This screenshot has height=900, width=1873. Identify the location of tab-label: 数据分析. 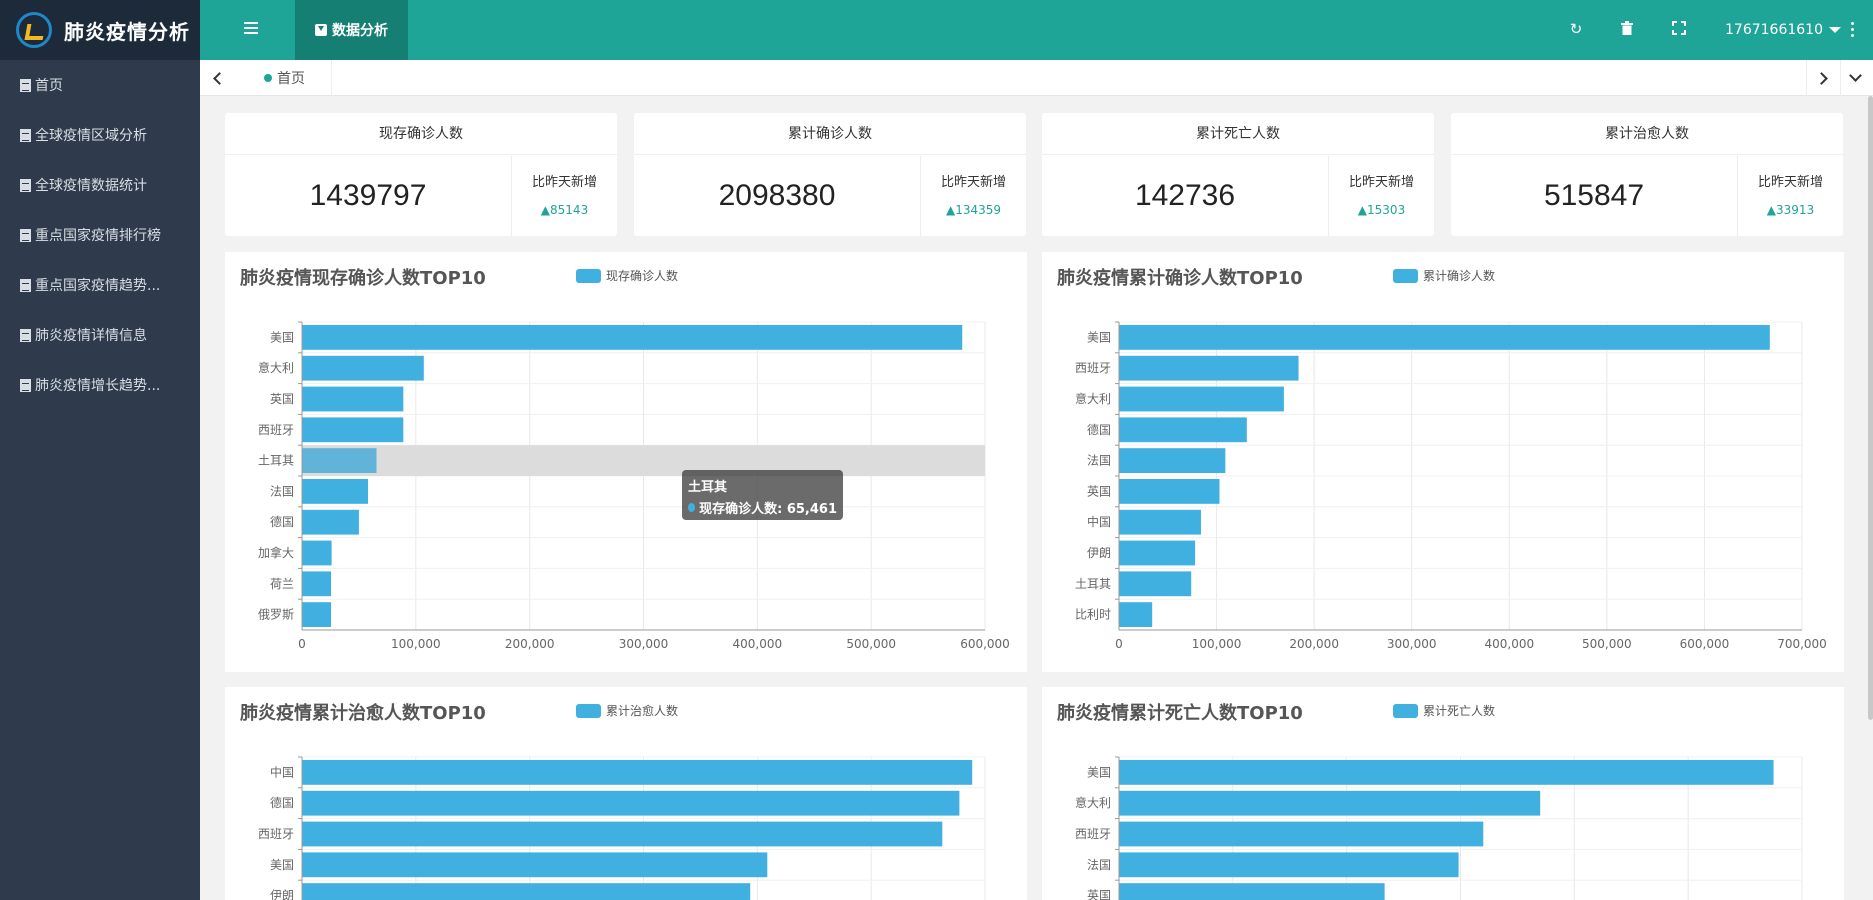
(360, 31).